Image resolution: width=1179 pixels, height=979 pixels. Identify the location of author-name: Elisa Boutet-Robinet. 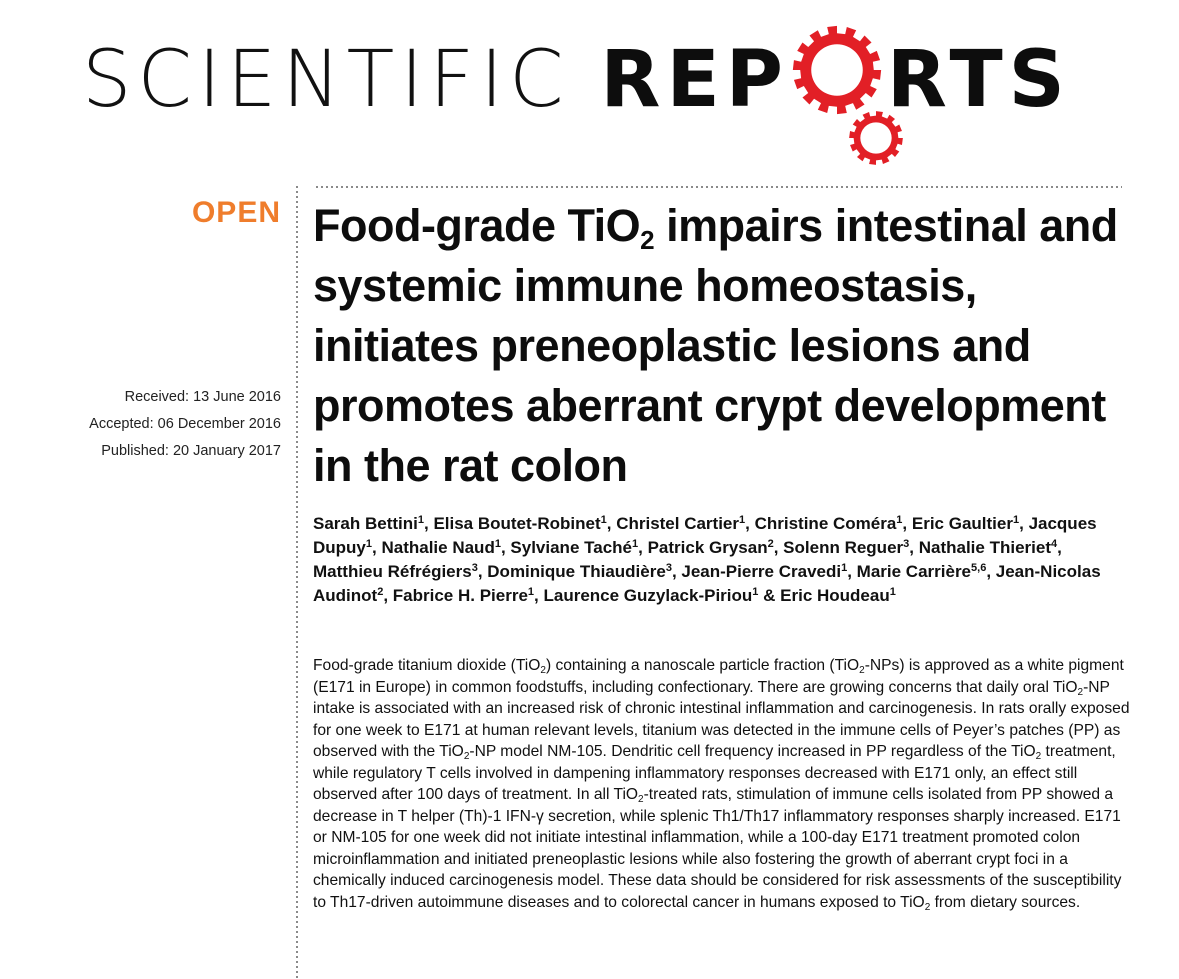
(517, 523).